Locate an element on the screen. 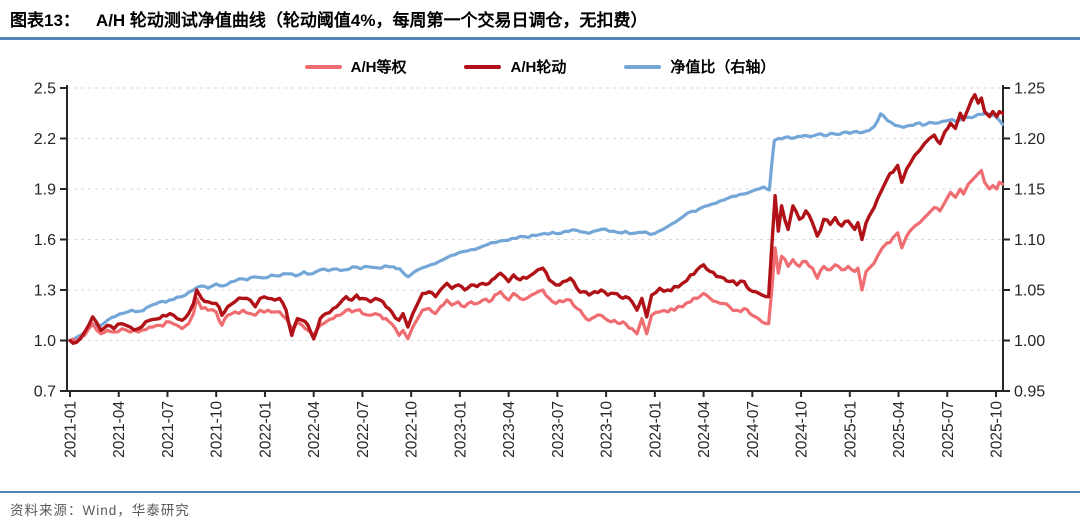  legend-label-ah-rotation: A/H轮动 is located at coordinates (538, 67).